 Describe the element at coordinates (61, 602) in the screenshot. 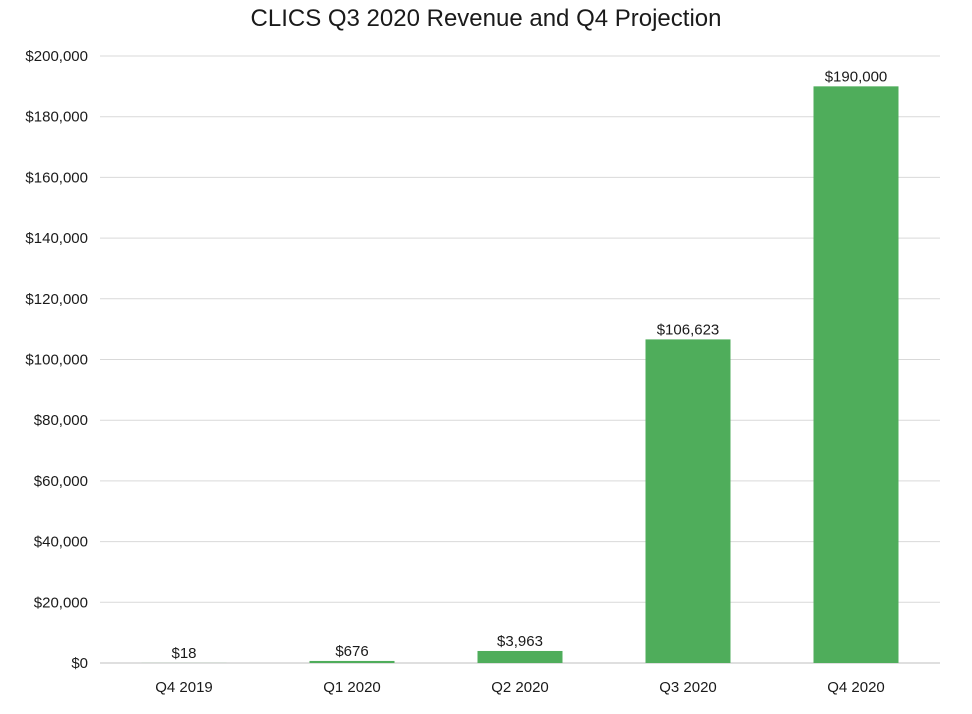

I see `y-tick-label: $20,000` at that location.